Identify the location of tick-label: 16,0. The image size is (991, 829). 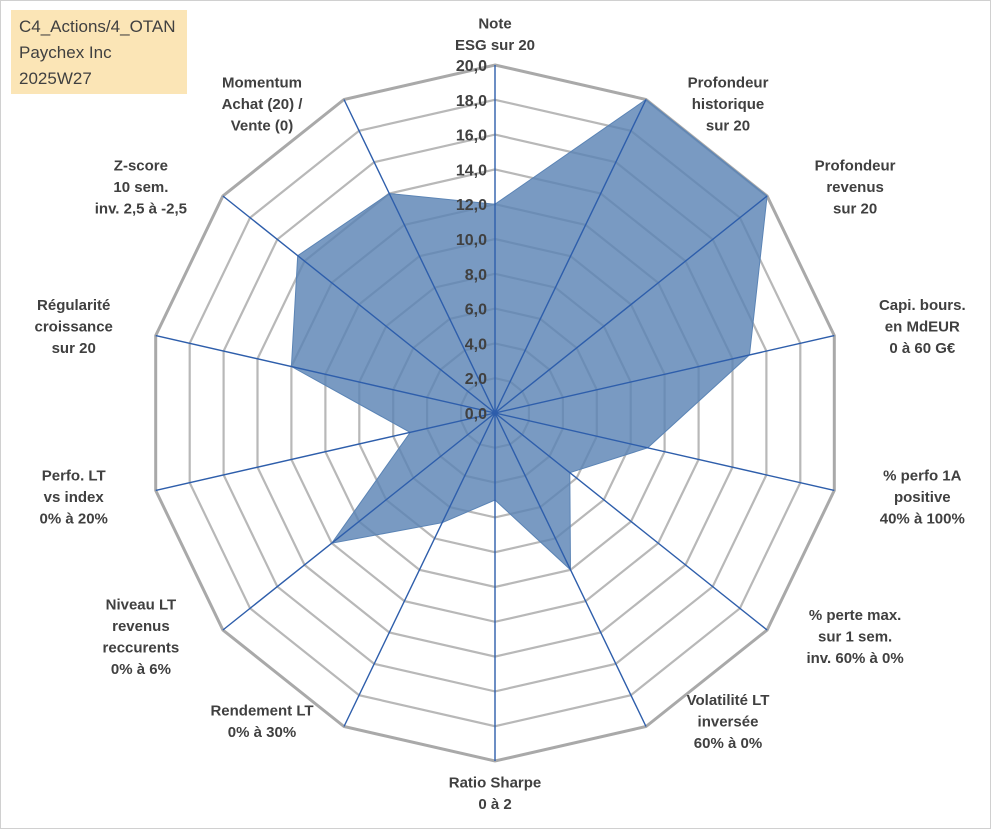
(471, 136).